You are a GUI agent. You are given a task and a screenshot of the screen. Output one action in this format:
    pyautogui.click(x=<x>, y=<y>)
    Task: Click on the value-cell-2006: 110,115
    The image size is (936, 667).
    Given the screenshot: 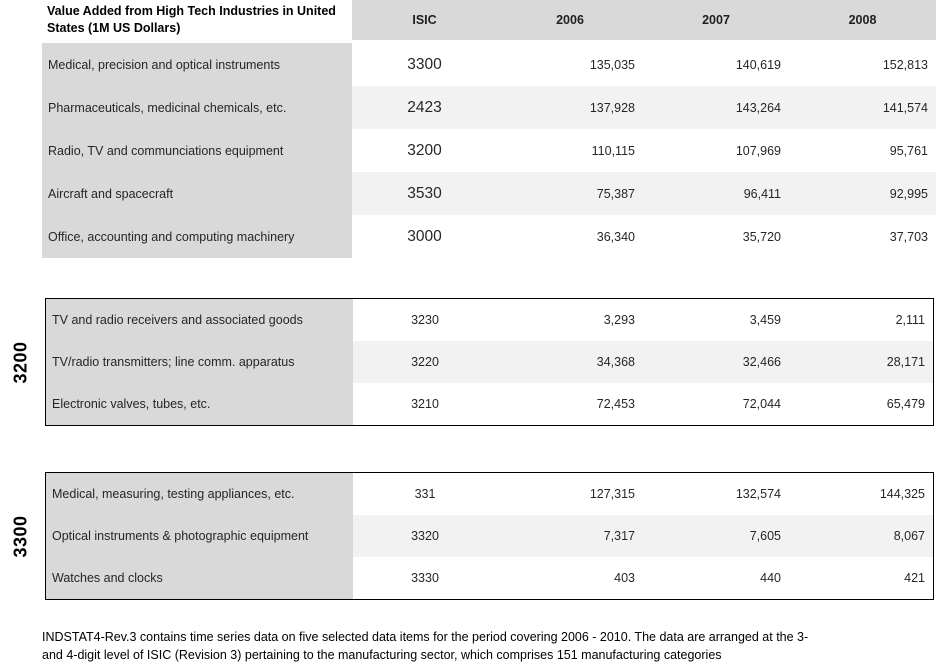 What is the action you would take?
    pyautogui.click(x=613, y=150)
    